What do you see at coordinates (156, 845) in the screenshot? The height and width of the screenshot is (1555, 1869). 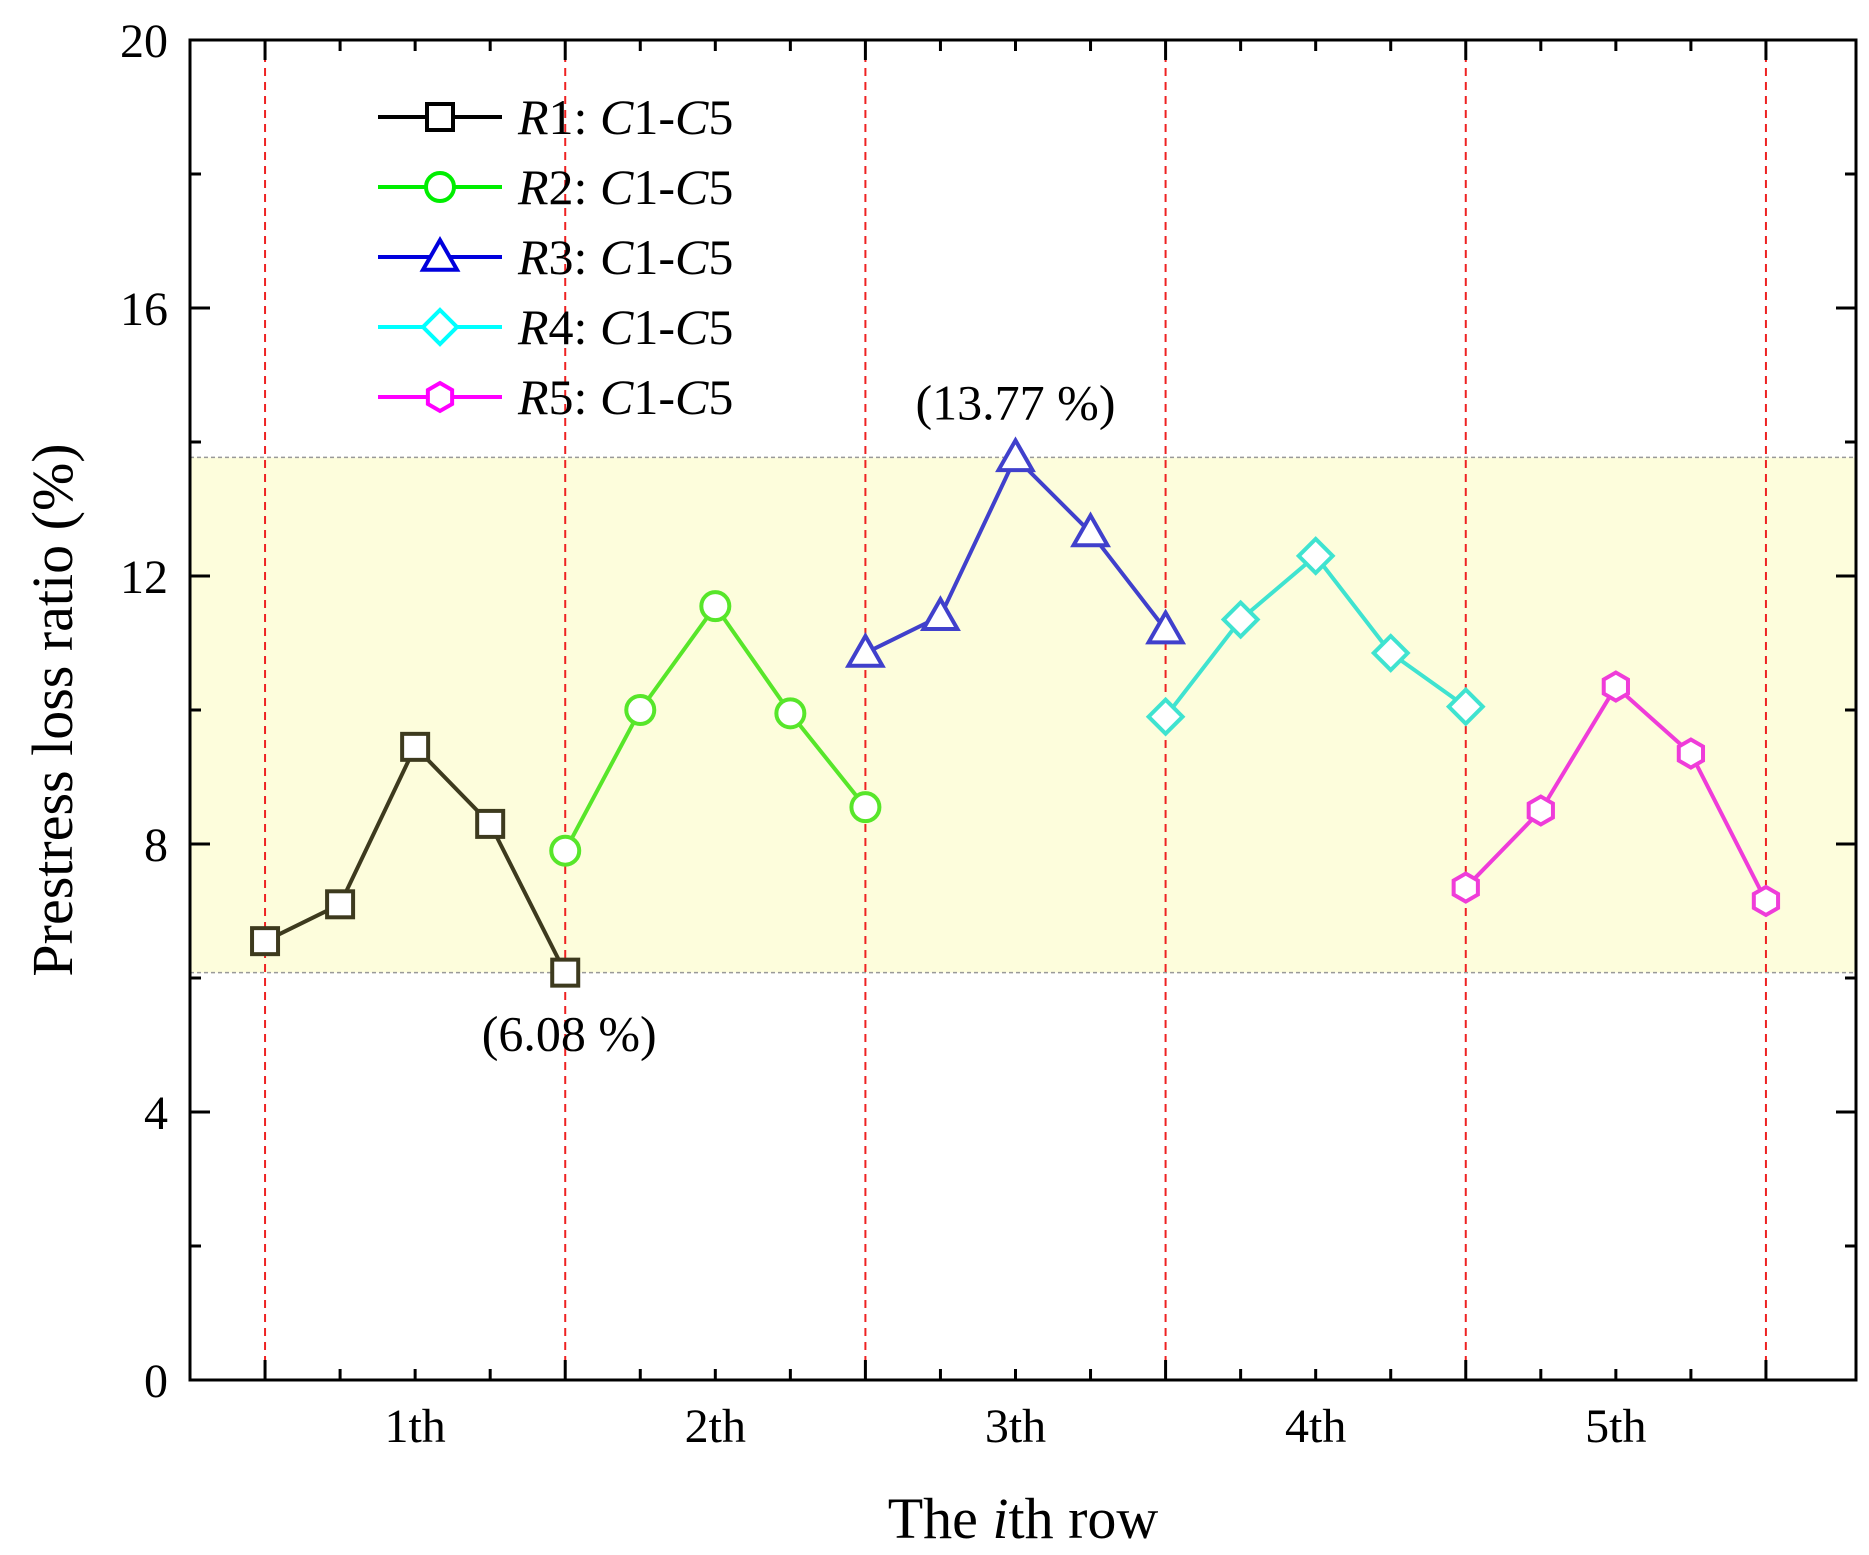 I see `y-tick-label: 8` at bounding box center [156, 845].